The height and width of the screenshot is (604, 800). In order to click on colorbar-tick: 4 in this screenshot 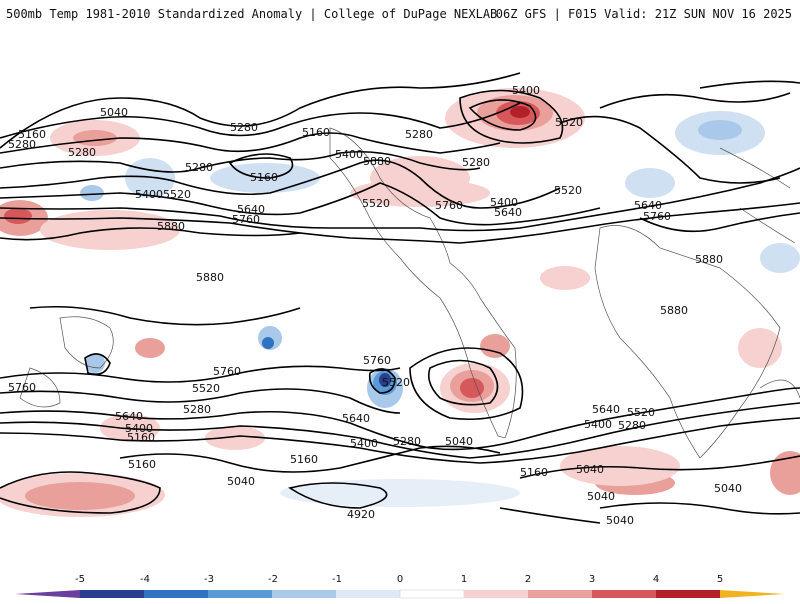, I will do `click(656, 579)`.